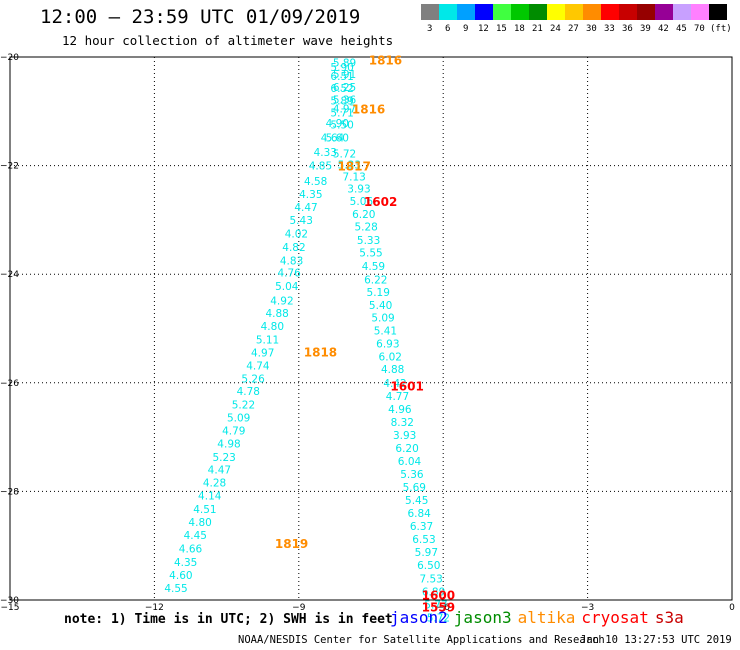 This screenshot has height=650, width=740. What do you see at coordinates (433, 592) in the screenshot?
I see `wave-height-label: 6.89` at bounding box center [433, 592].